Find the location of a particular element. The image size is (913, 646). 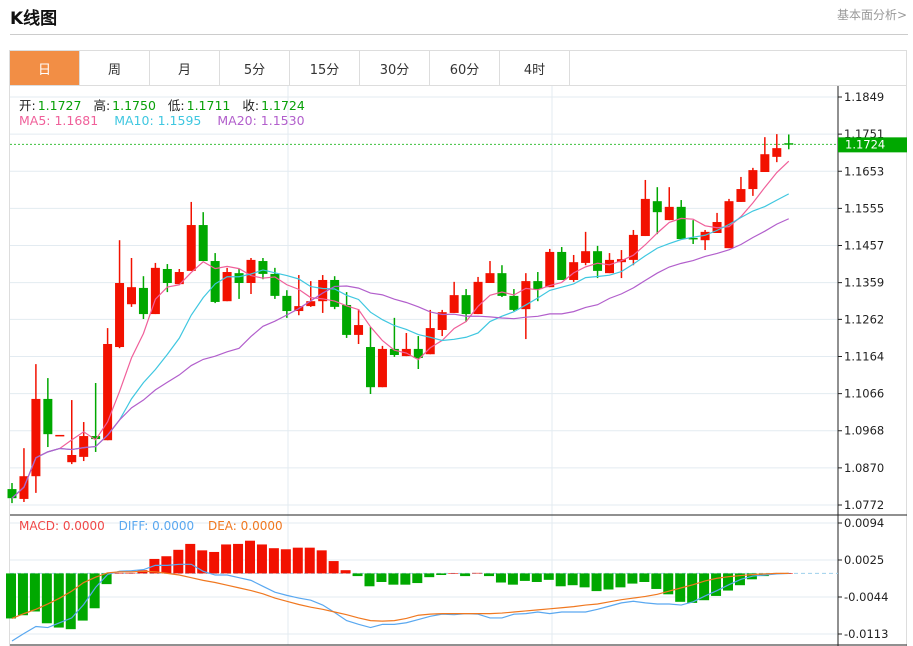

tab-5min: 5分 is located at coordinates (255, 68).